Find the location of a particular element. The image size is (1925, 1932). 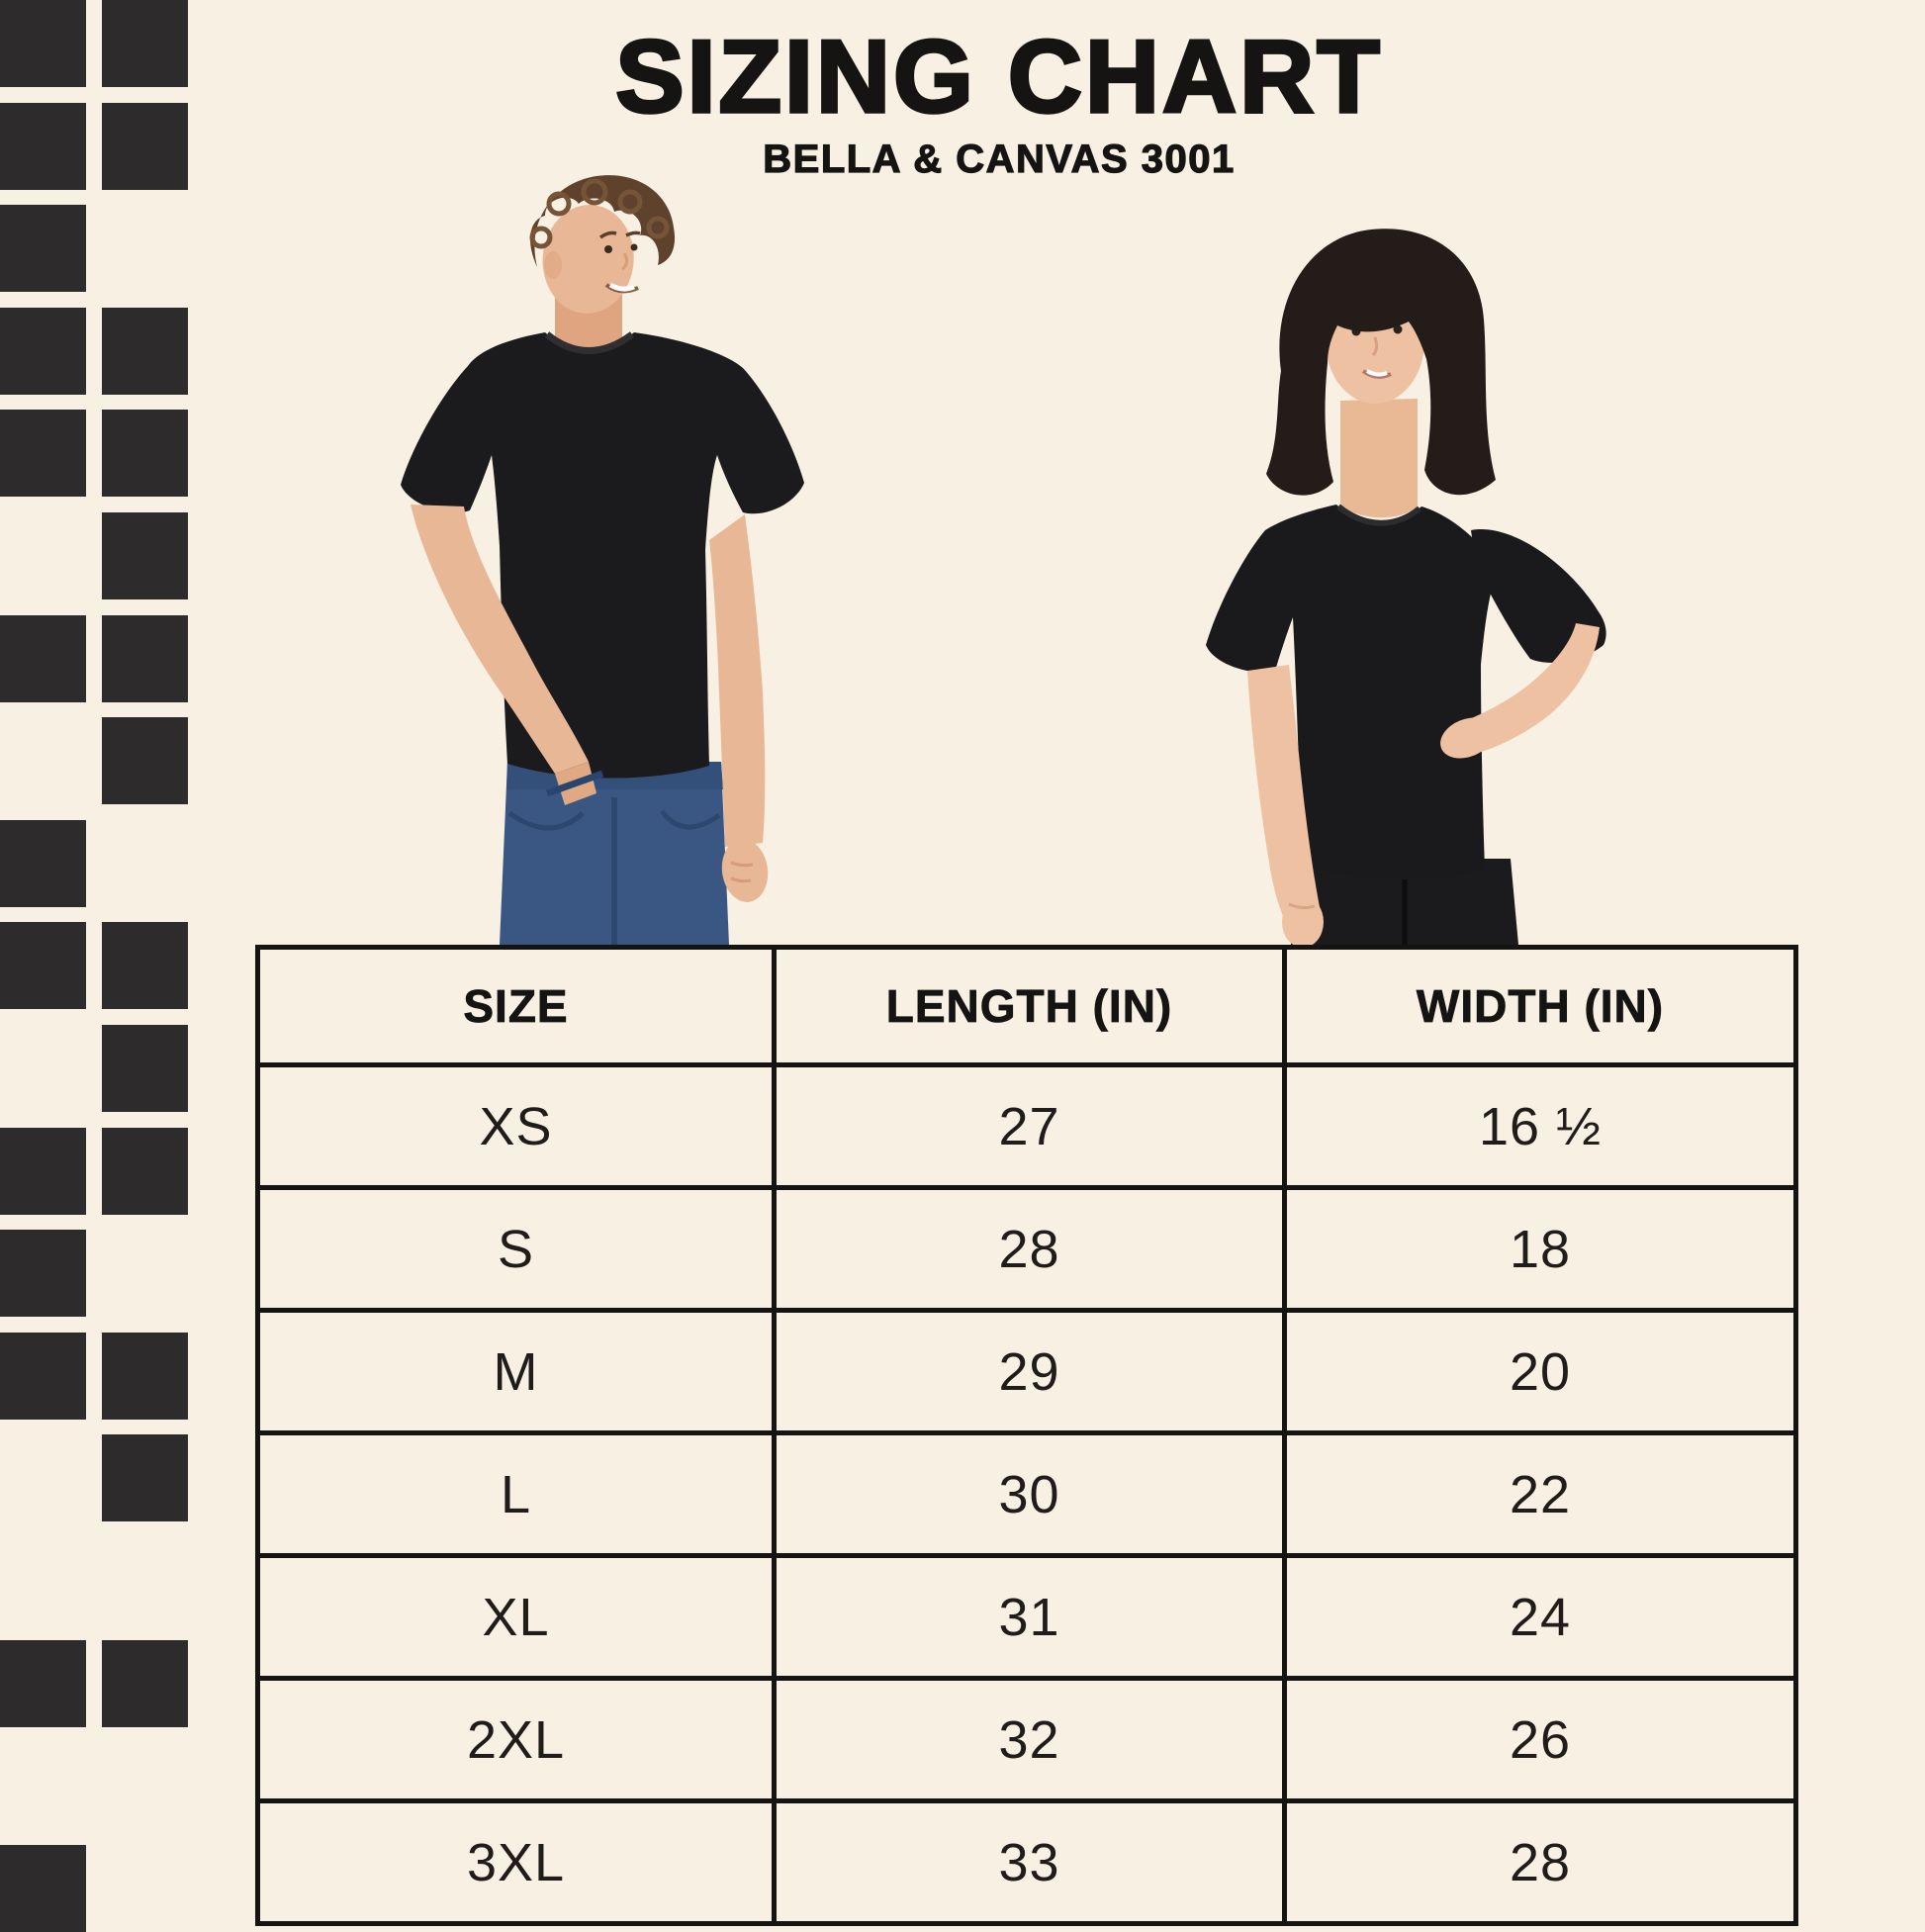

size-cell: S is located at coordinates (516, 1249).